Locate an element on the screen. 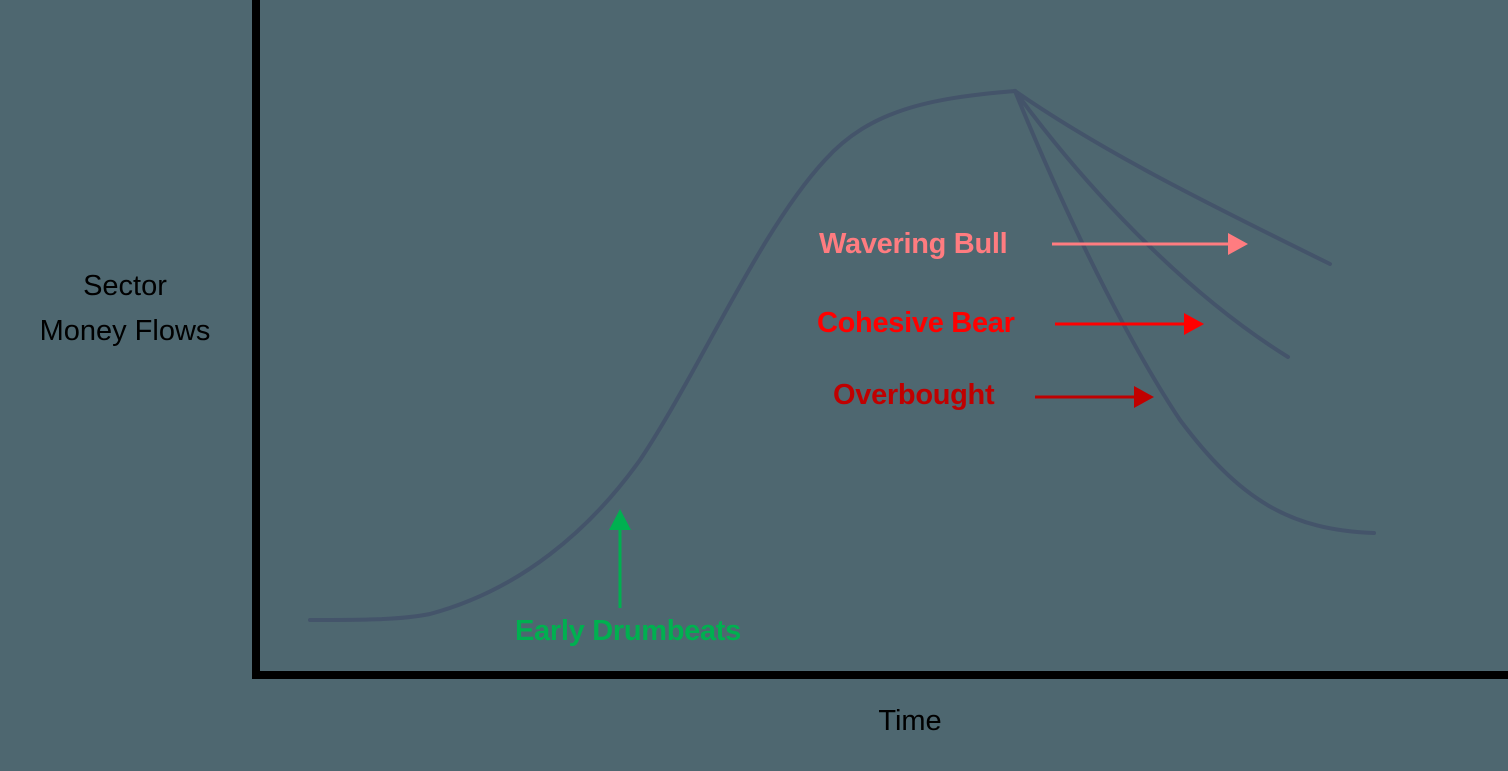 Image resolution: width=1508 pixels, height=771 pixels. cohesive-bear-curve is located at coordinates (1151, 224).